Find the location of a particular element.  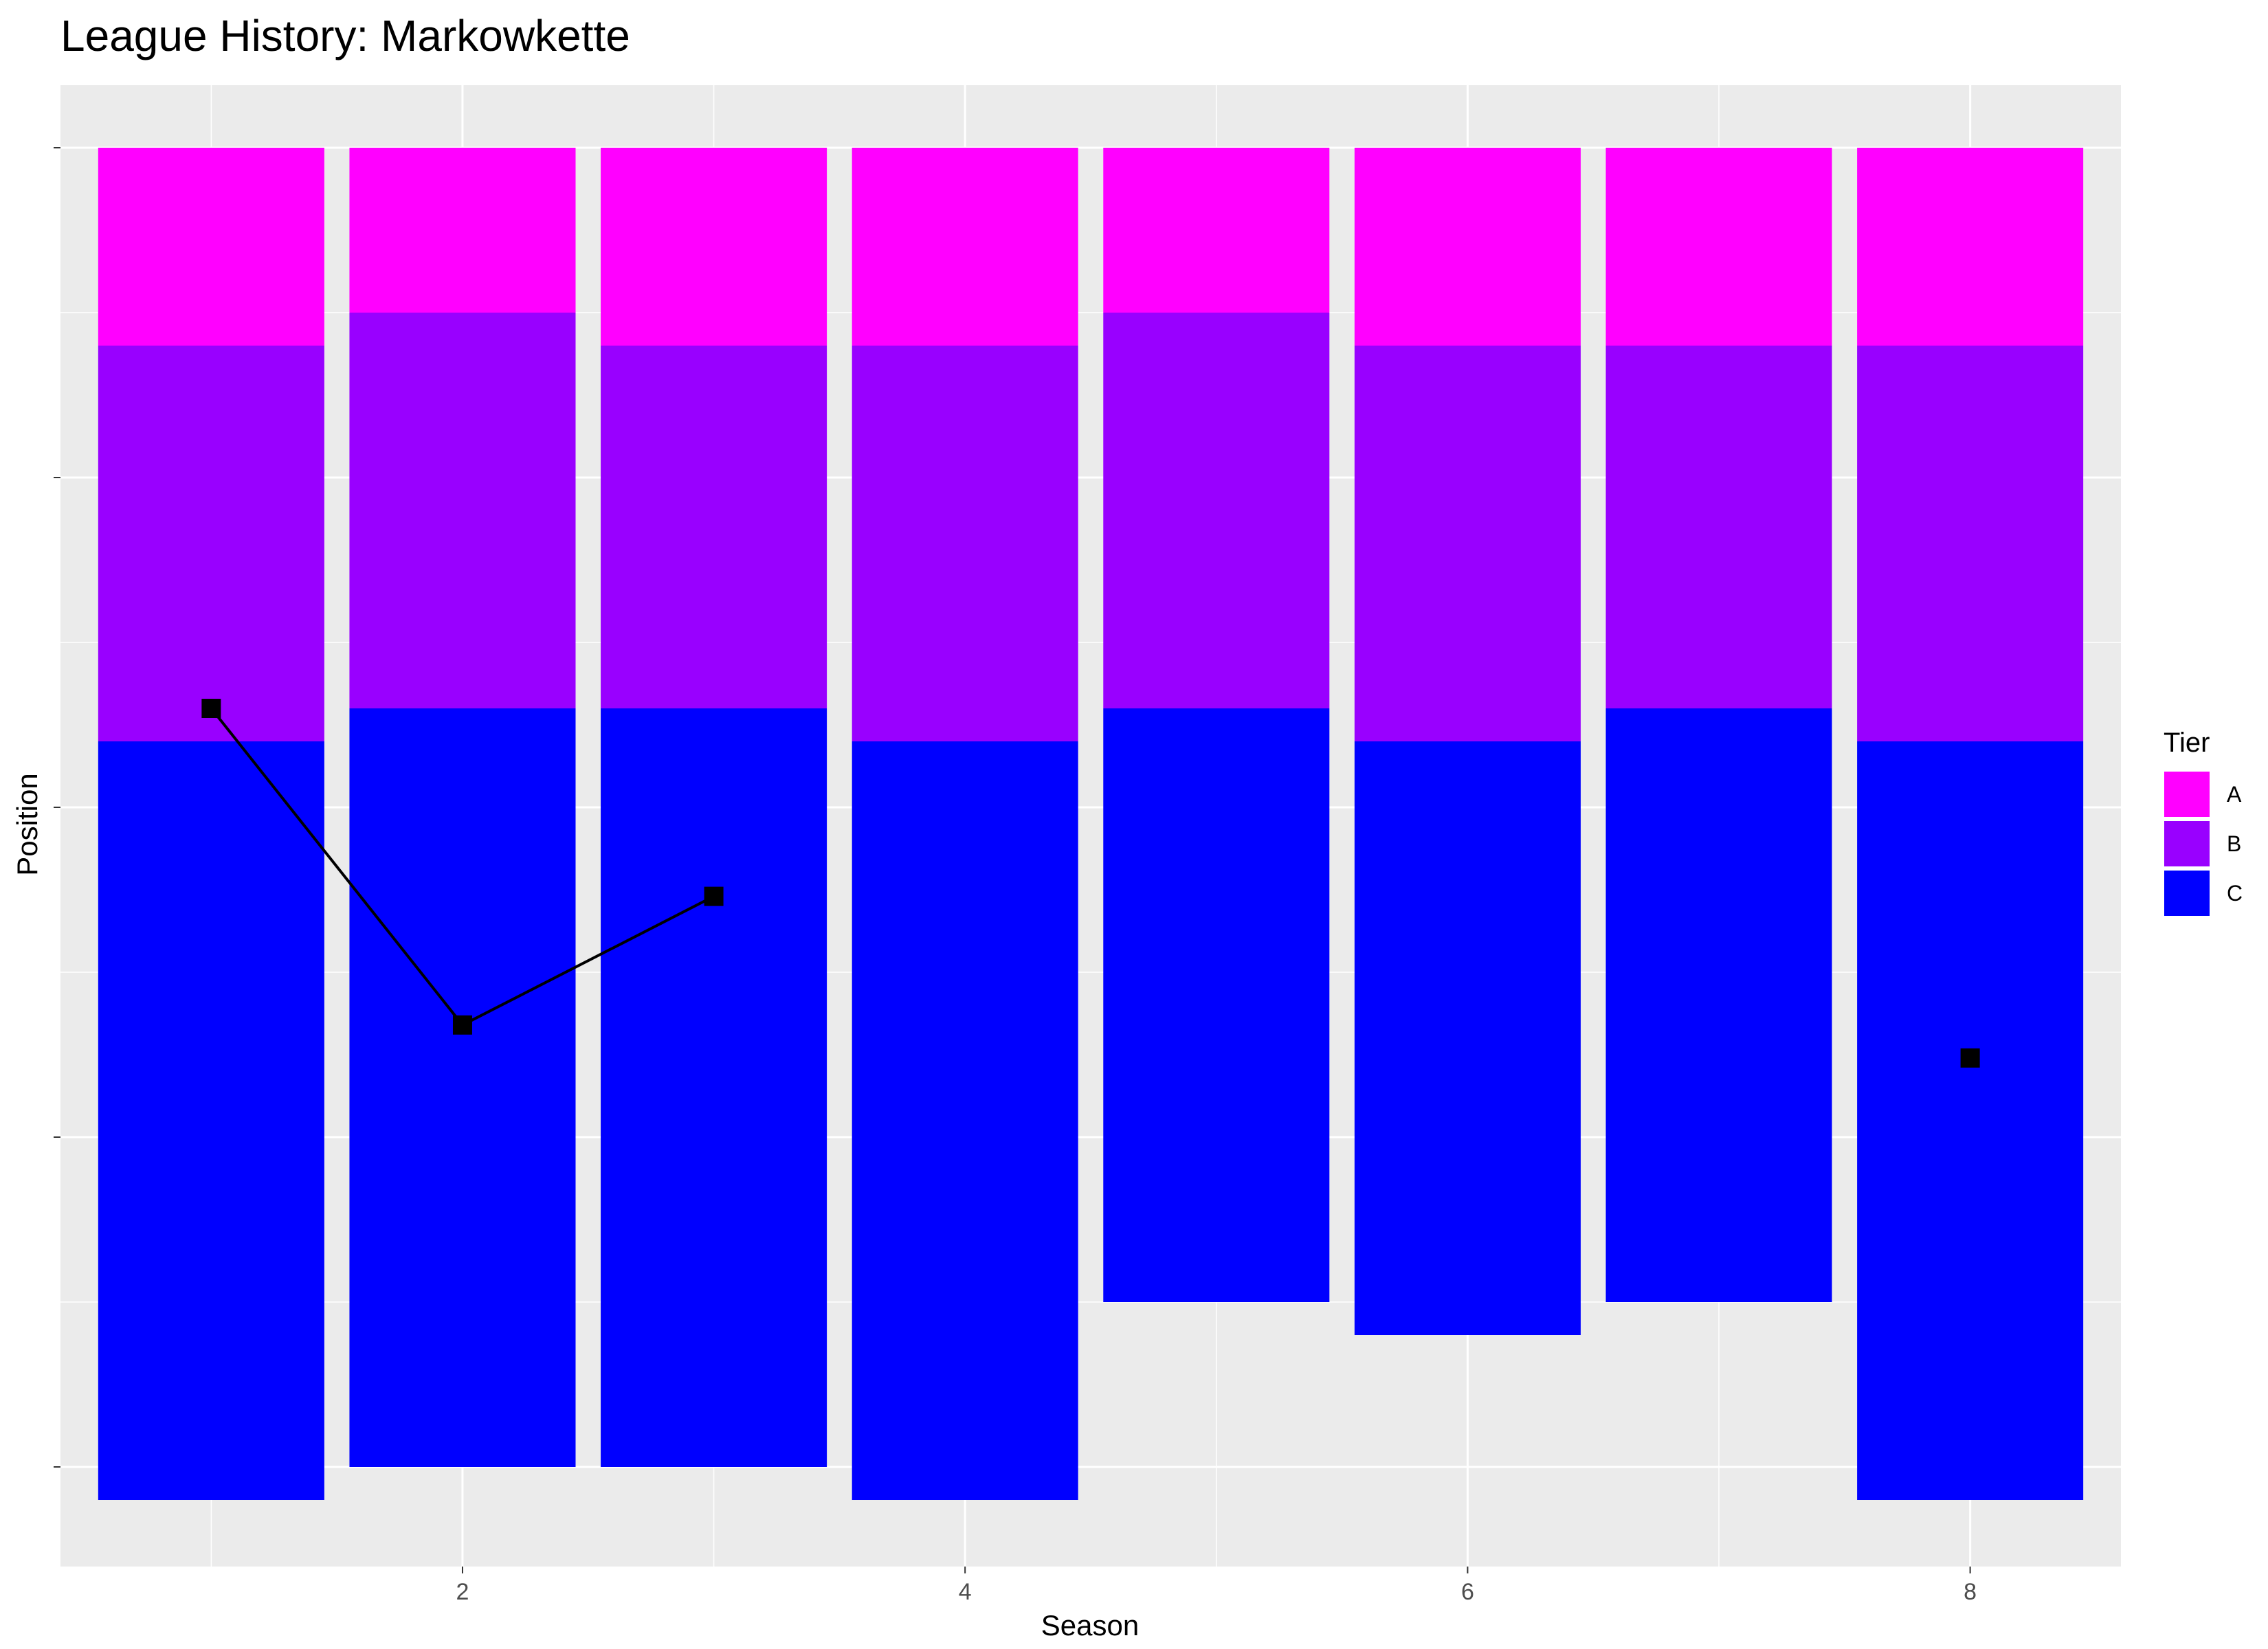

legend-key-c is located at coordinates (2187, 893).